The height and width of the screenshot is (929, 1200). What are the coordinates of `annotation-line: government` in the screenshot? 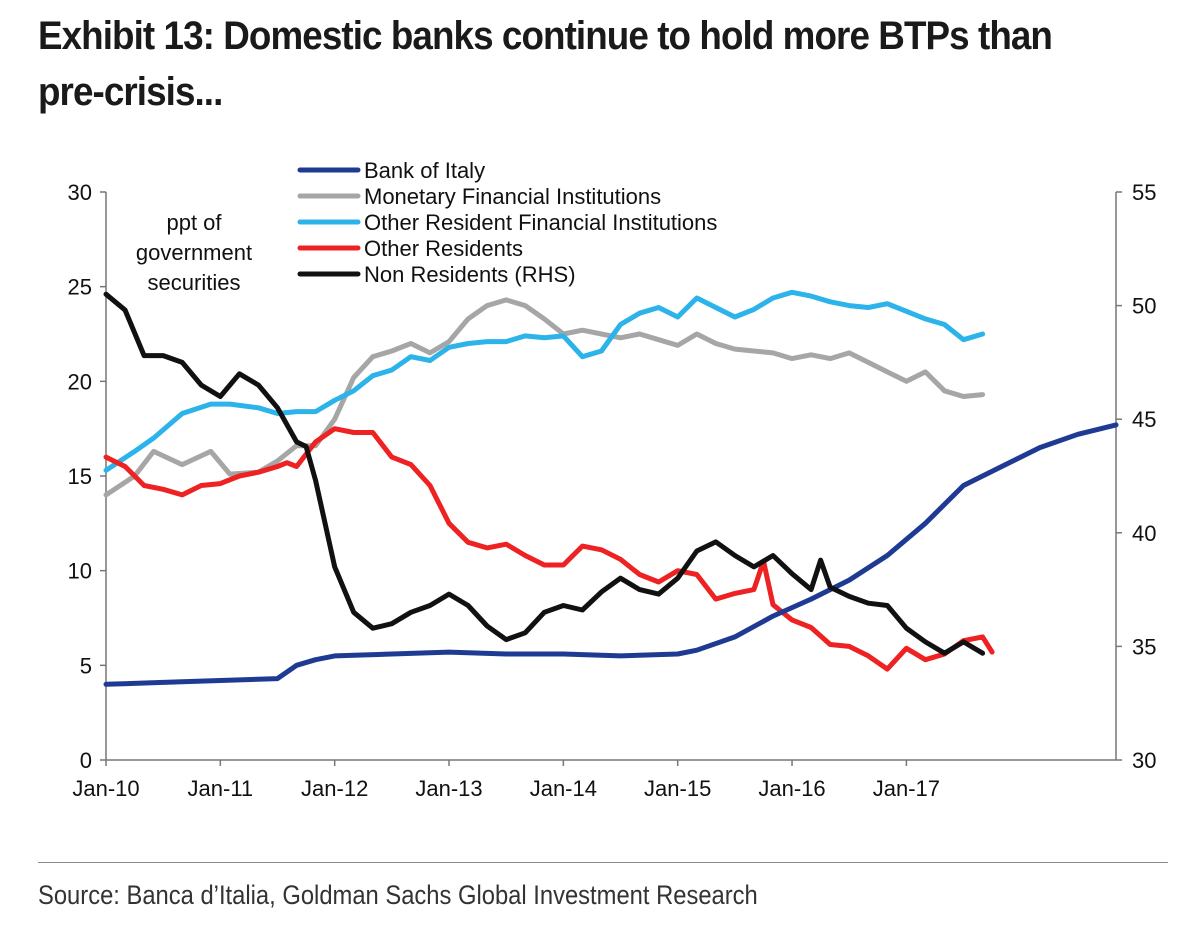 It's located at (194, 252).